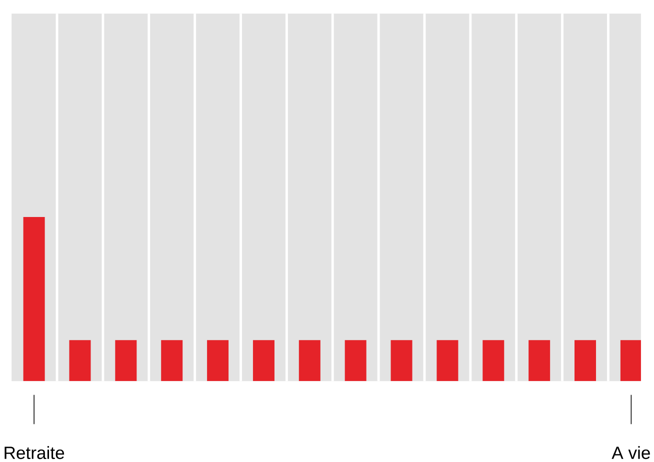 Image resolution: width=654 pixels, height=462 pixels. What do you see at coordinates (631, 452) in the screenshot?
I see `x-tick-label: A vie` at bounding box center [631, 452].